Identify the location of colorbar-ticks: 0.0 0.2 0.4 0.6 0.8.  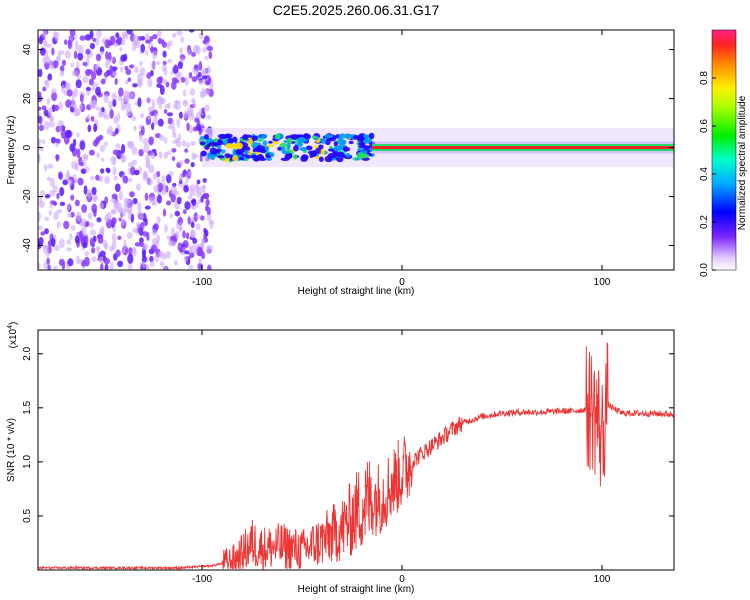
(707, 174).